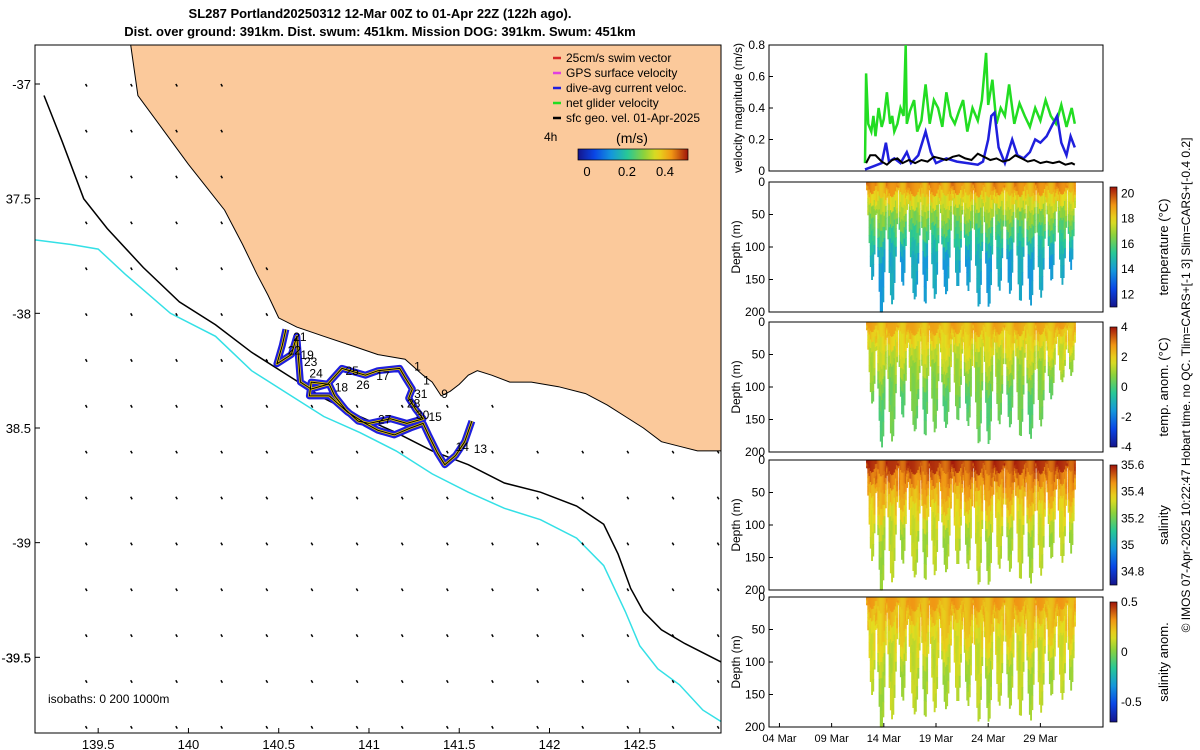  Describe the element at coordinates (936, 108) in the screenshot. I see `velocity-frame` at that location.